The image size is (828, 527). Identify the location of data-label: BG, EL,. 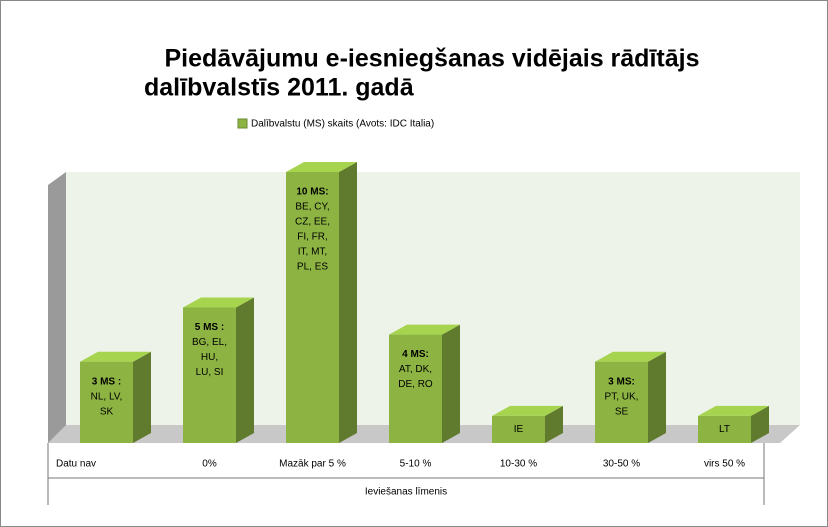
(209, 342).